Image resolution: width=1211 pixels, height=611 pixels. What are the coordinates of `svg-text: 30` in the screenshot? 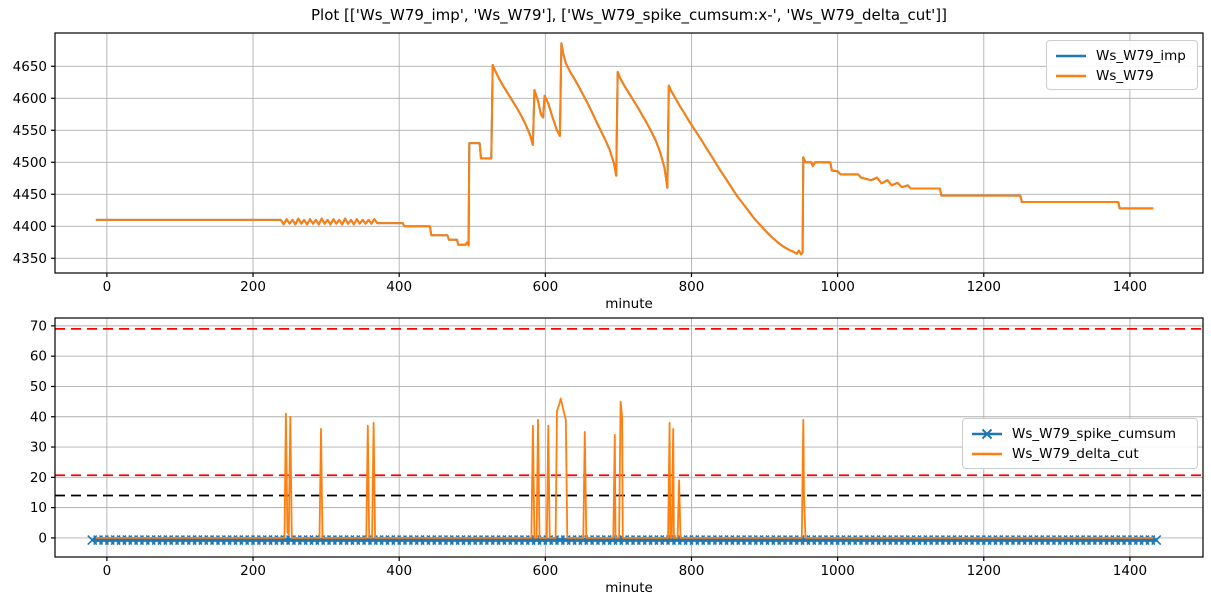 It's located at (38, 448).